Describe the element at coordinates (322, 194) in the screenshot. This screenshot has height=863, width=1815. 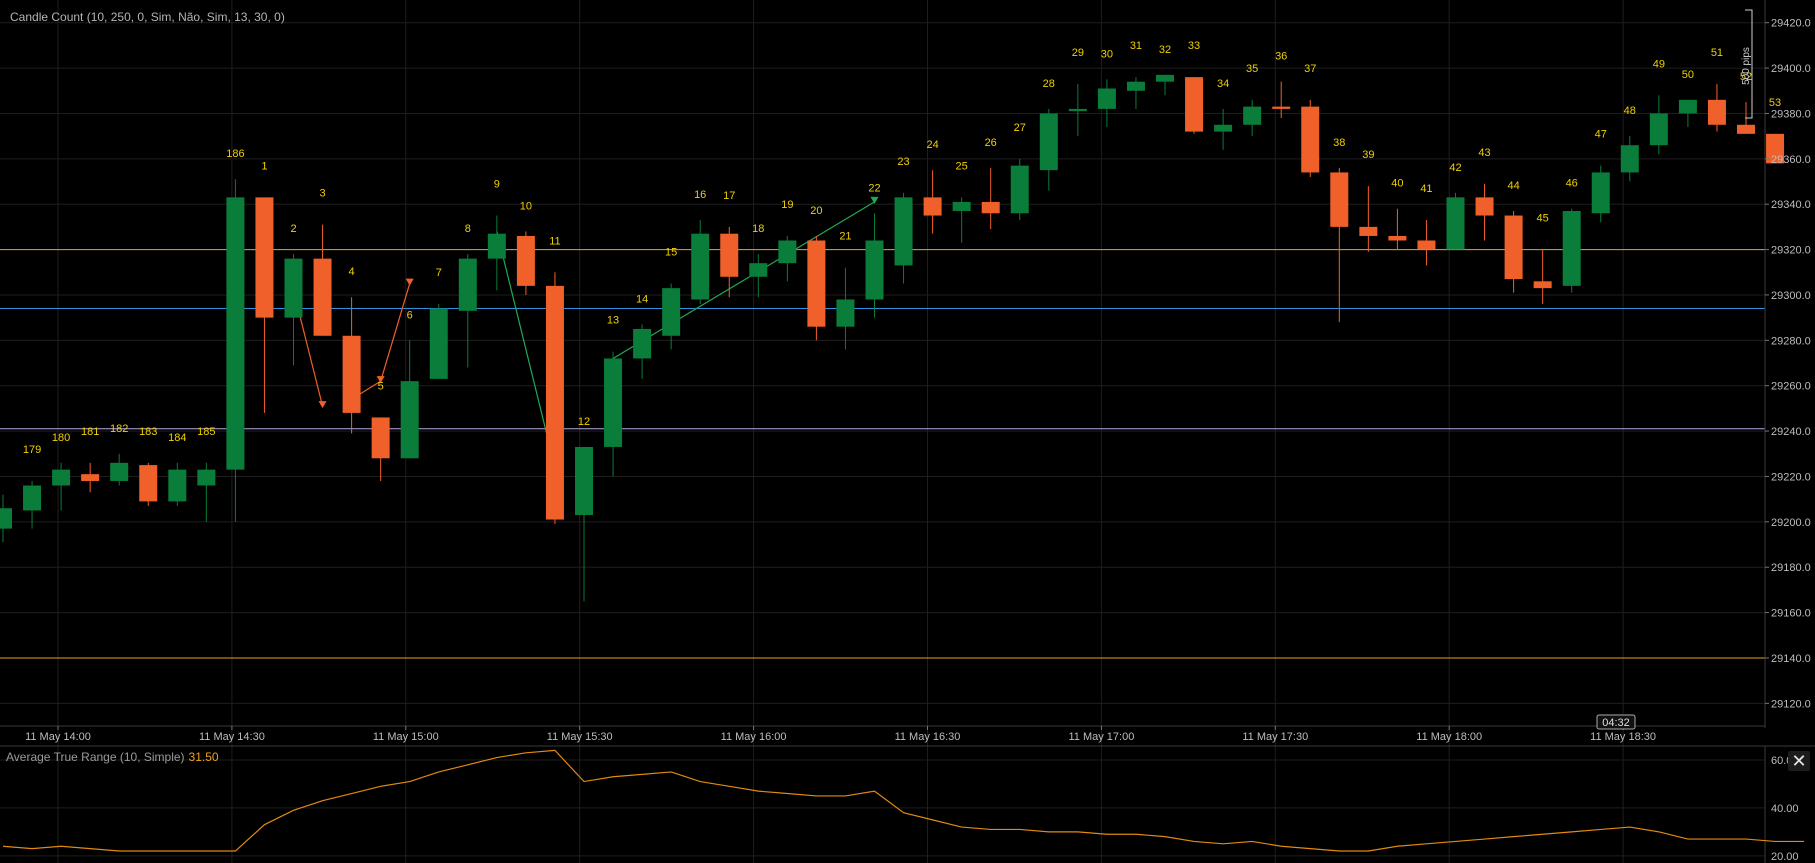
I see `candle-count-label: 3` at that location.